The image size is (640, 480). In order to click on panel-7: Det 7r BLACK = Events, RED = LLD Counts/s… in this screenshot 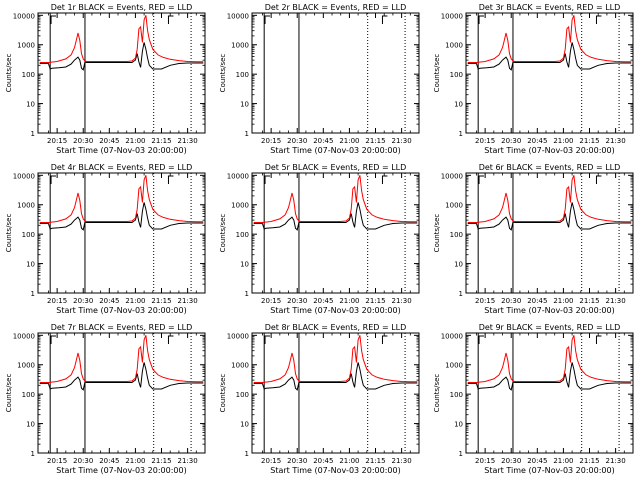, I will do `click(105, 399)`.